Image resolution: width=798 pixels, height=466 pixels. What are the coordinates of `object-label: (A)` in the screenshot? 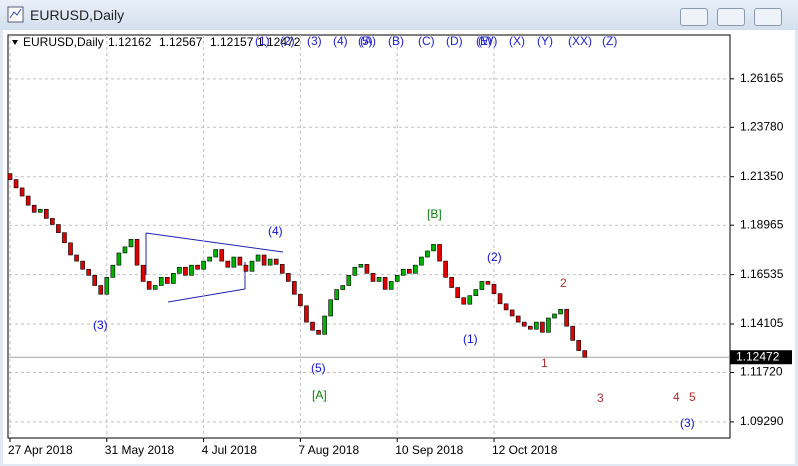 It's located at (368, 41).